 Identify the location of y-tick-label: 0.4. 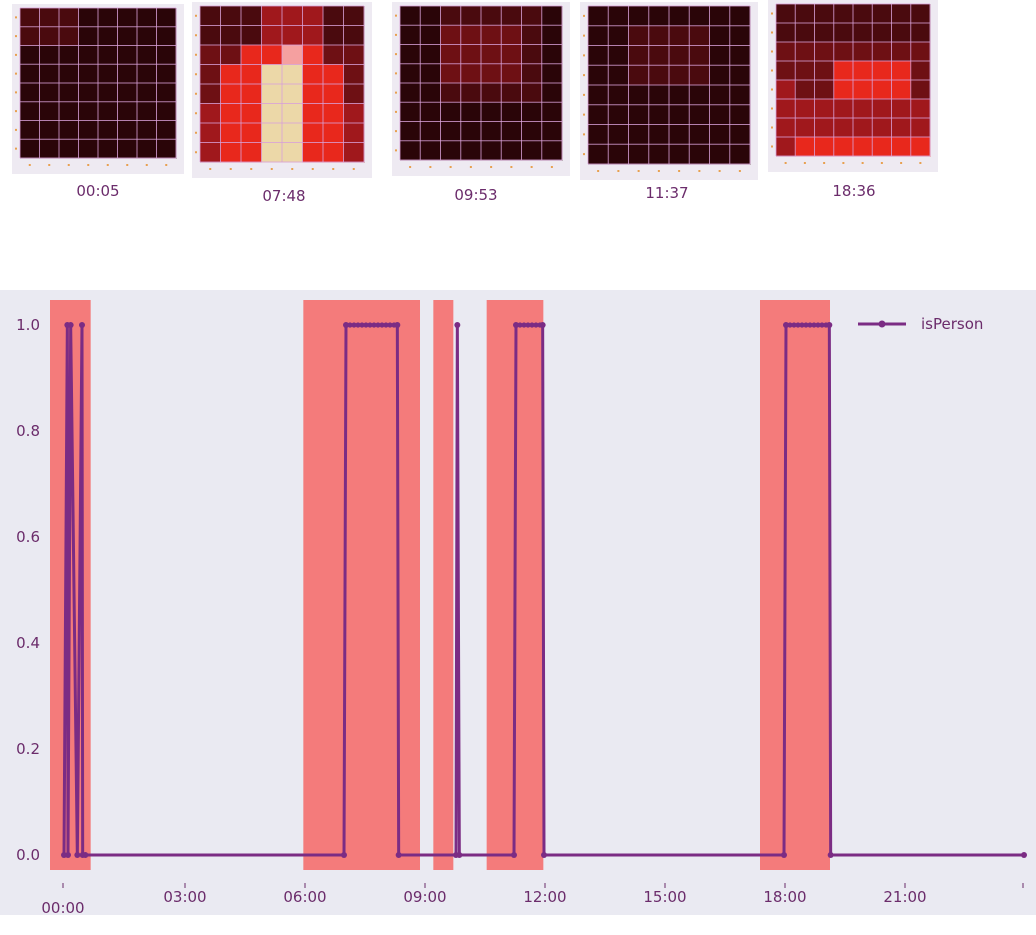
(28, 643).